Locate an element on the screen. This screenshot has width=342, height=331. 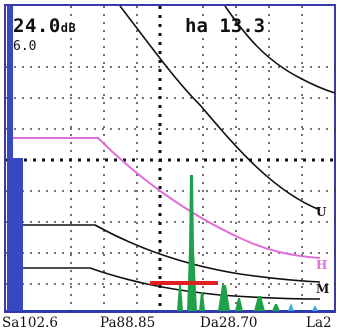
gain-readout: 24.0dB is located at coordinates (44, 26).